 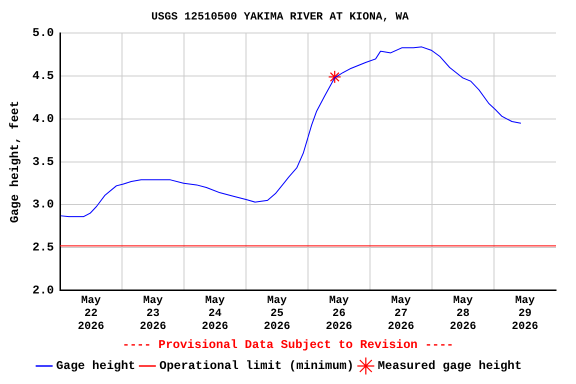 What do you see at coordinates (43, 290) in the screenshot?
I see `y-tick-label: 2.0` at bounding box center [43, 290].